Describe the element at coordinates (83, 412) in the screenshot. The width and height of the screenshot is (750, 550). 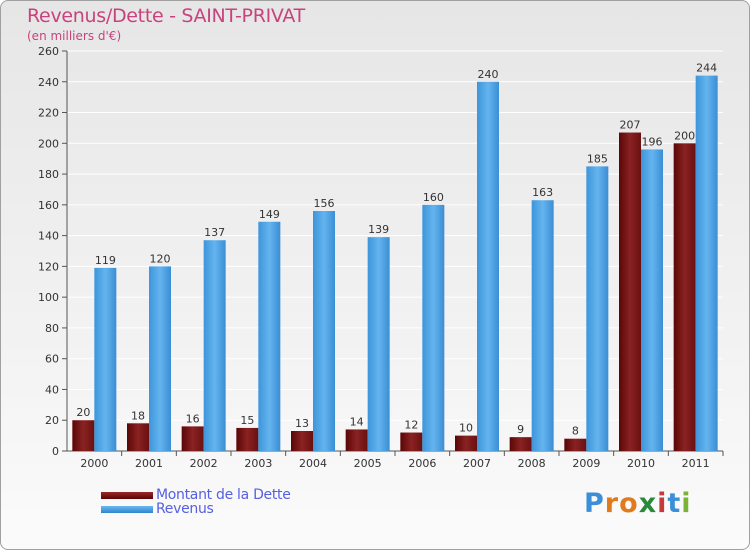
I see `data-label: 20` at that location.